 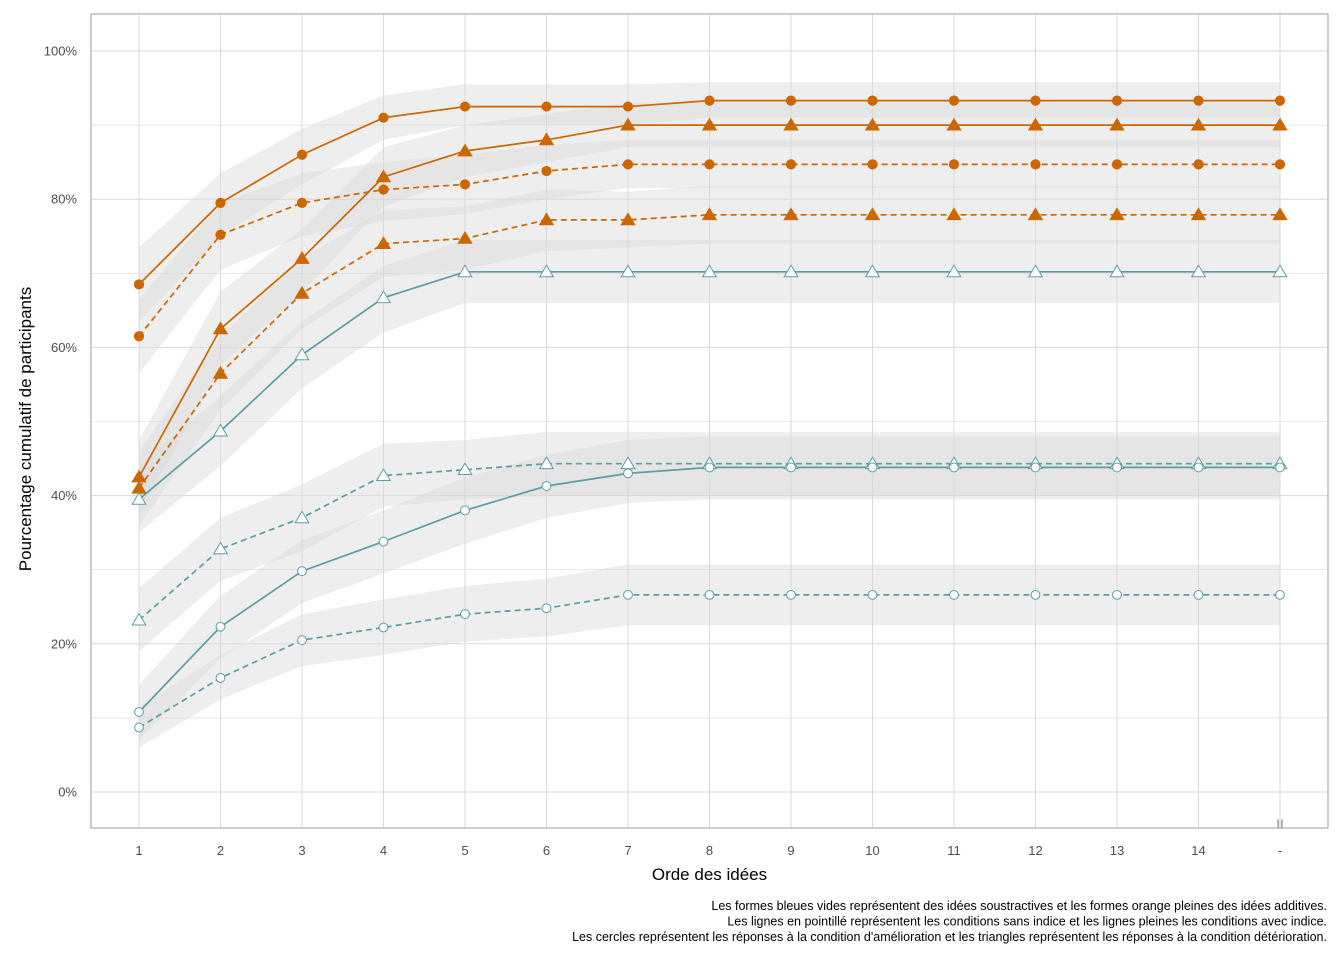 What do you see at coordinates (383, 850) in the screenshot?
I see `x-tick-label: 4` at bounding box center [383, 850].